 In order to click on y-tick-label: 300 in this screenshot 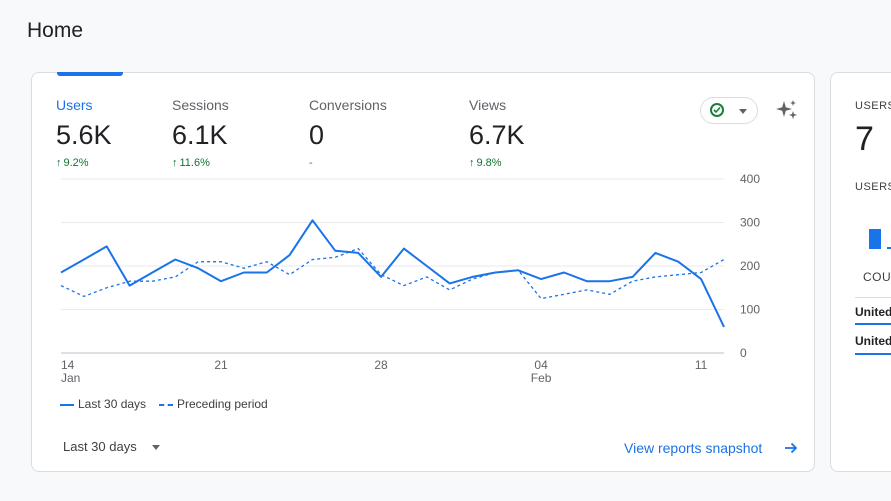, I will do `click(750, 223)`.